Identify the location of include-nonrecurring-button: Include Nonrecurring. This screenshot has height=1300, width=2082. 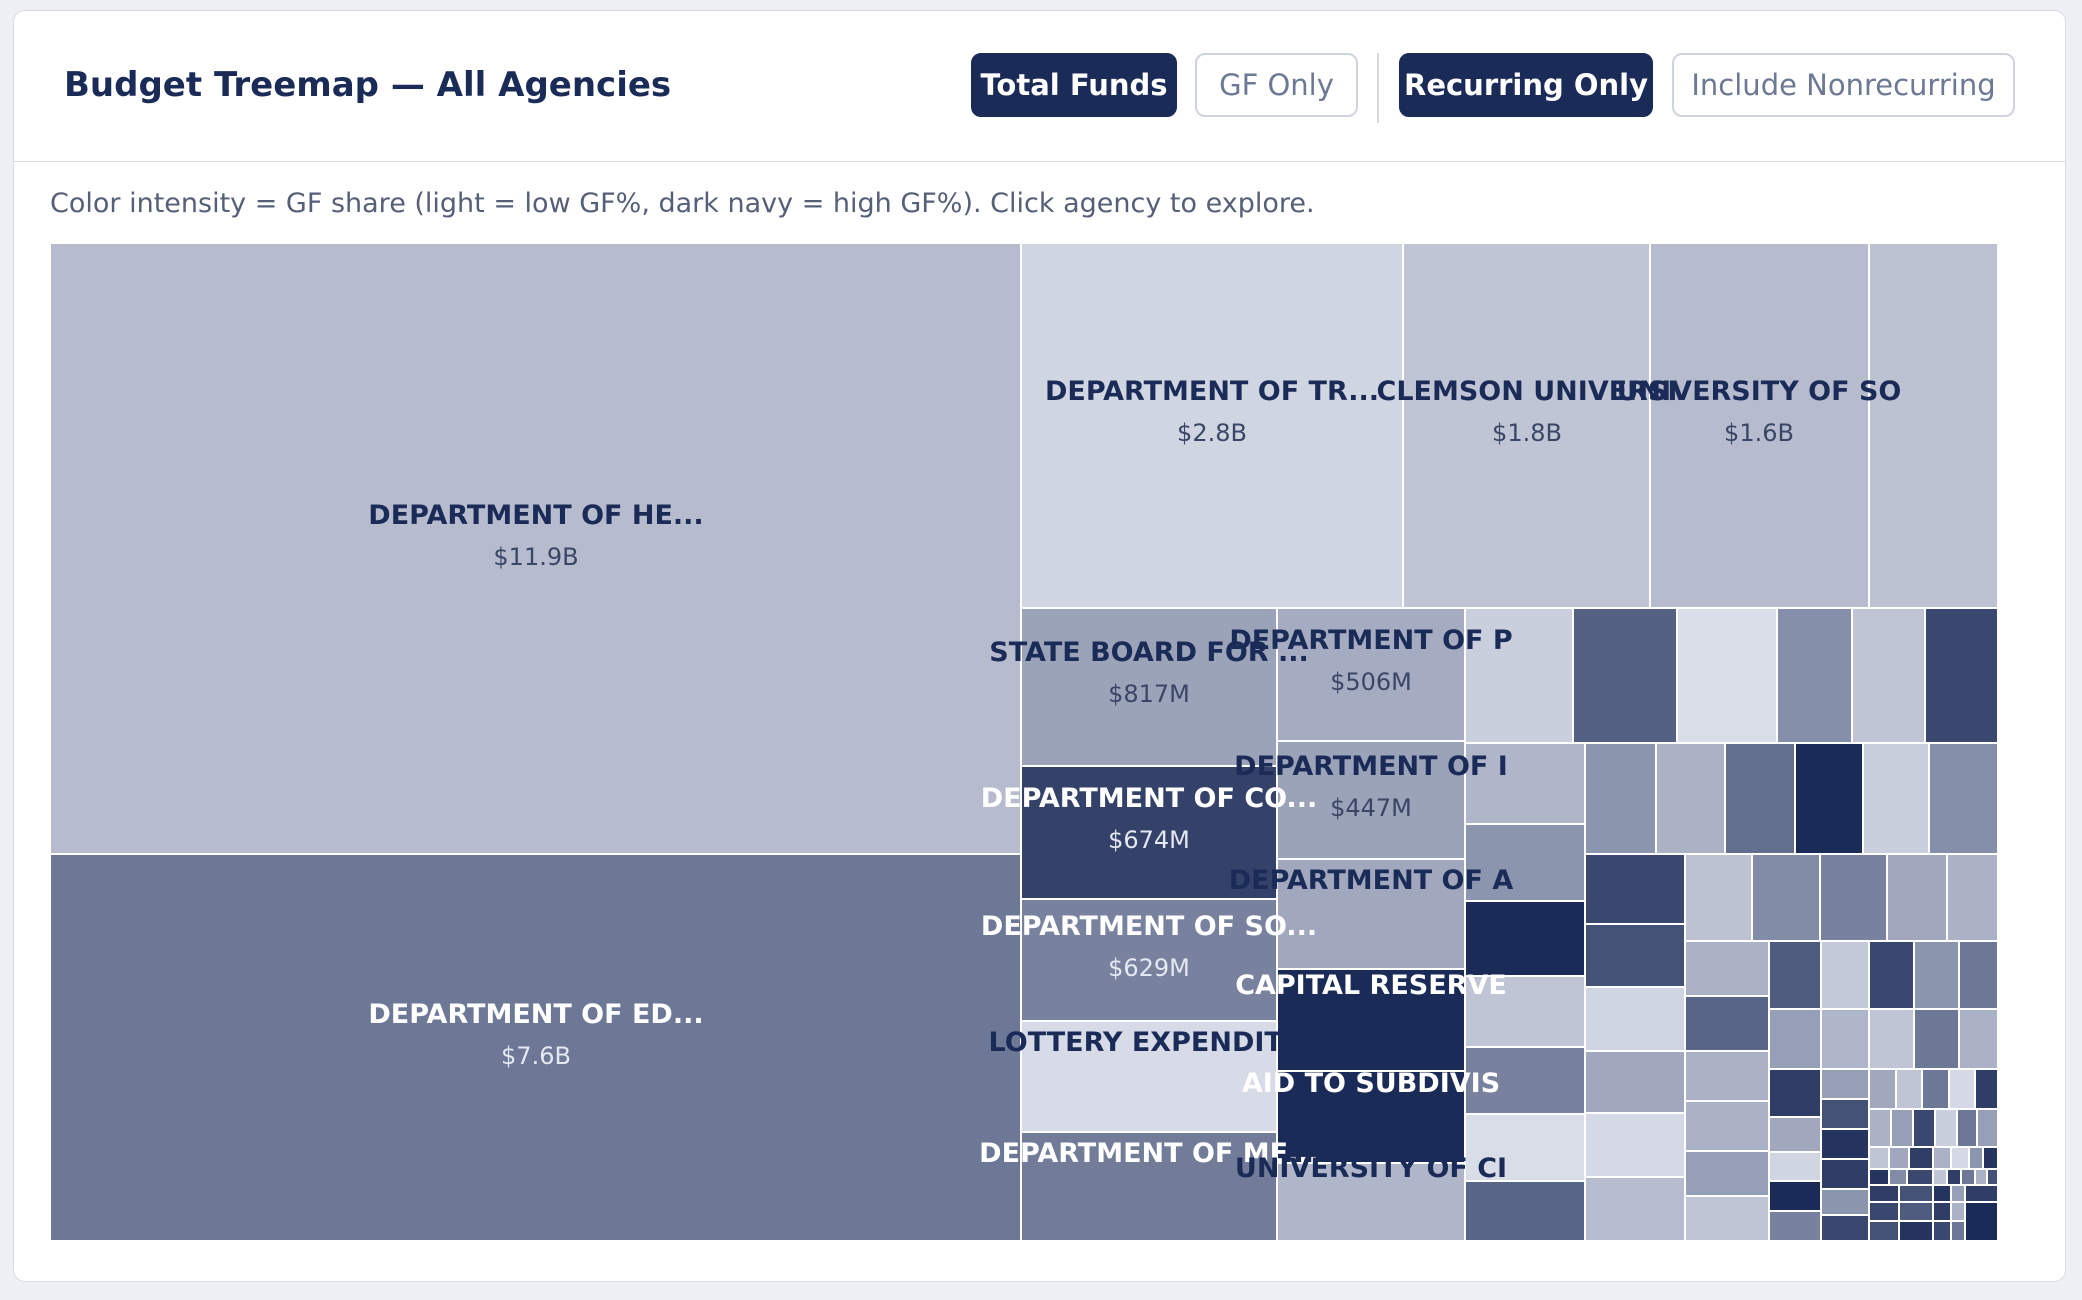
(1843, 85).